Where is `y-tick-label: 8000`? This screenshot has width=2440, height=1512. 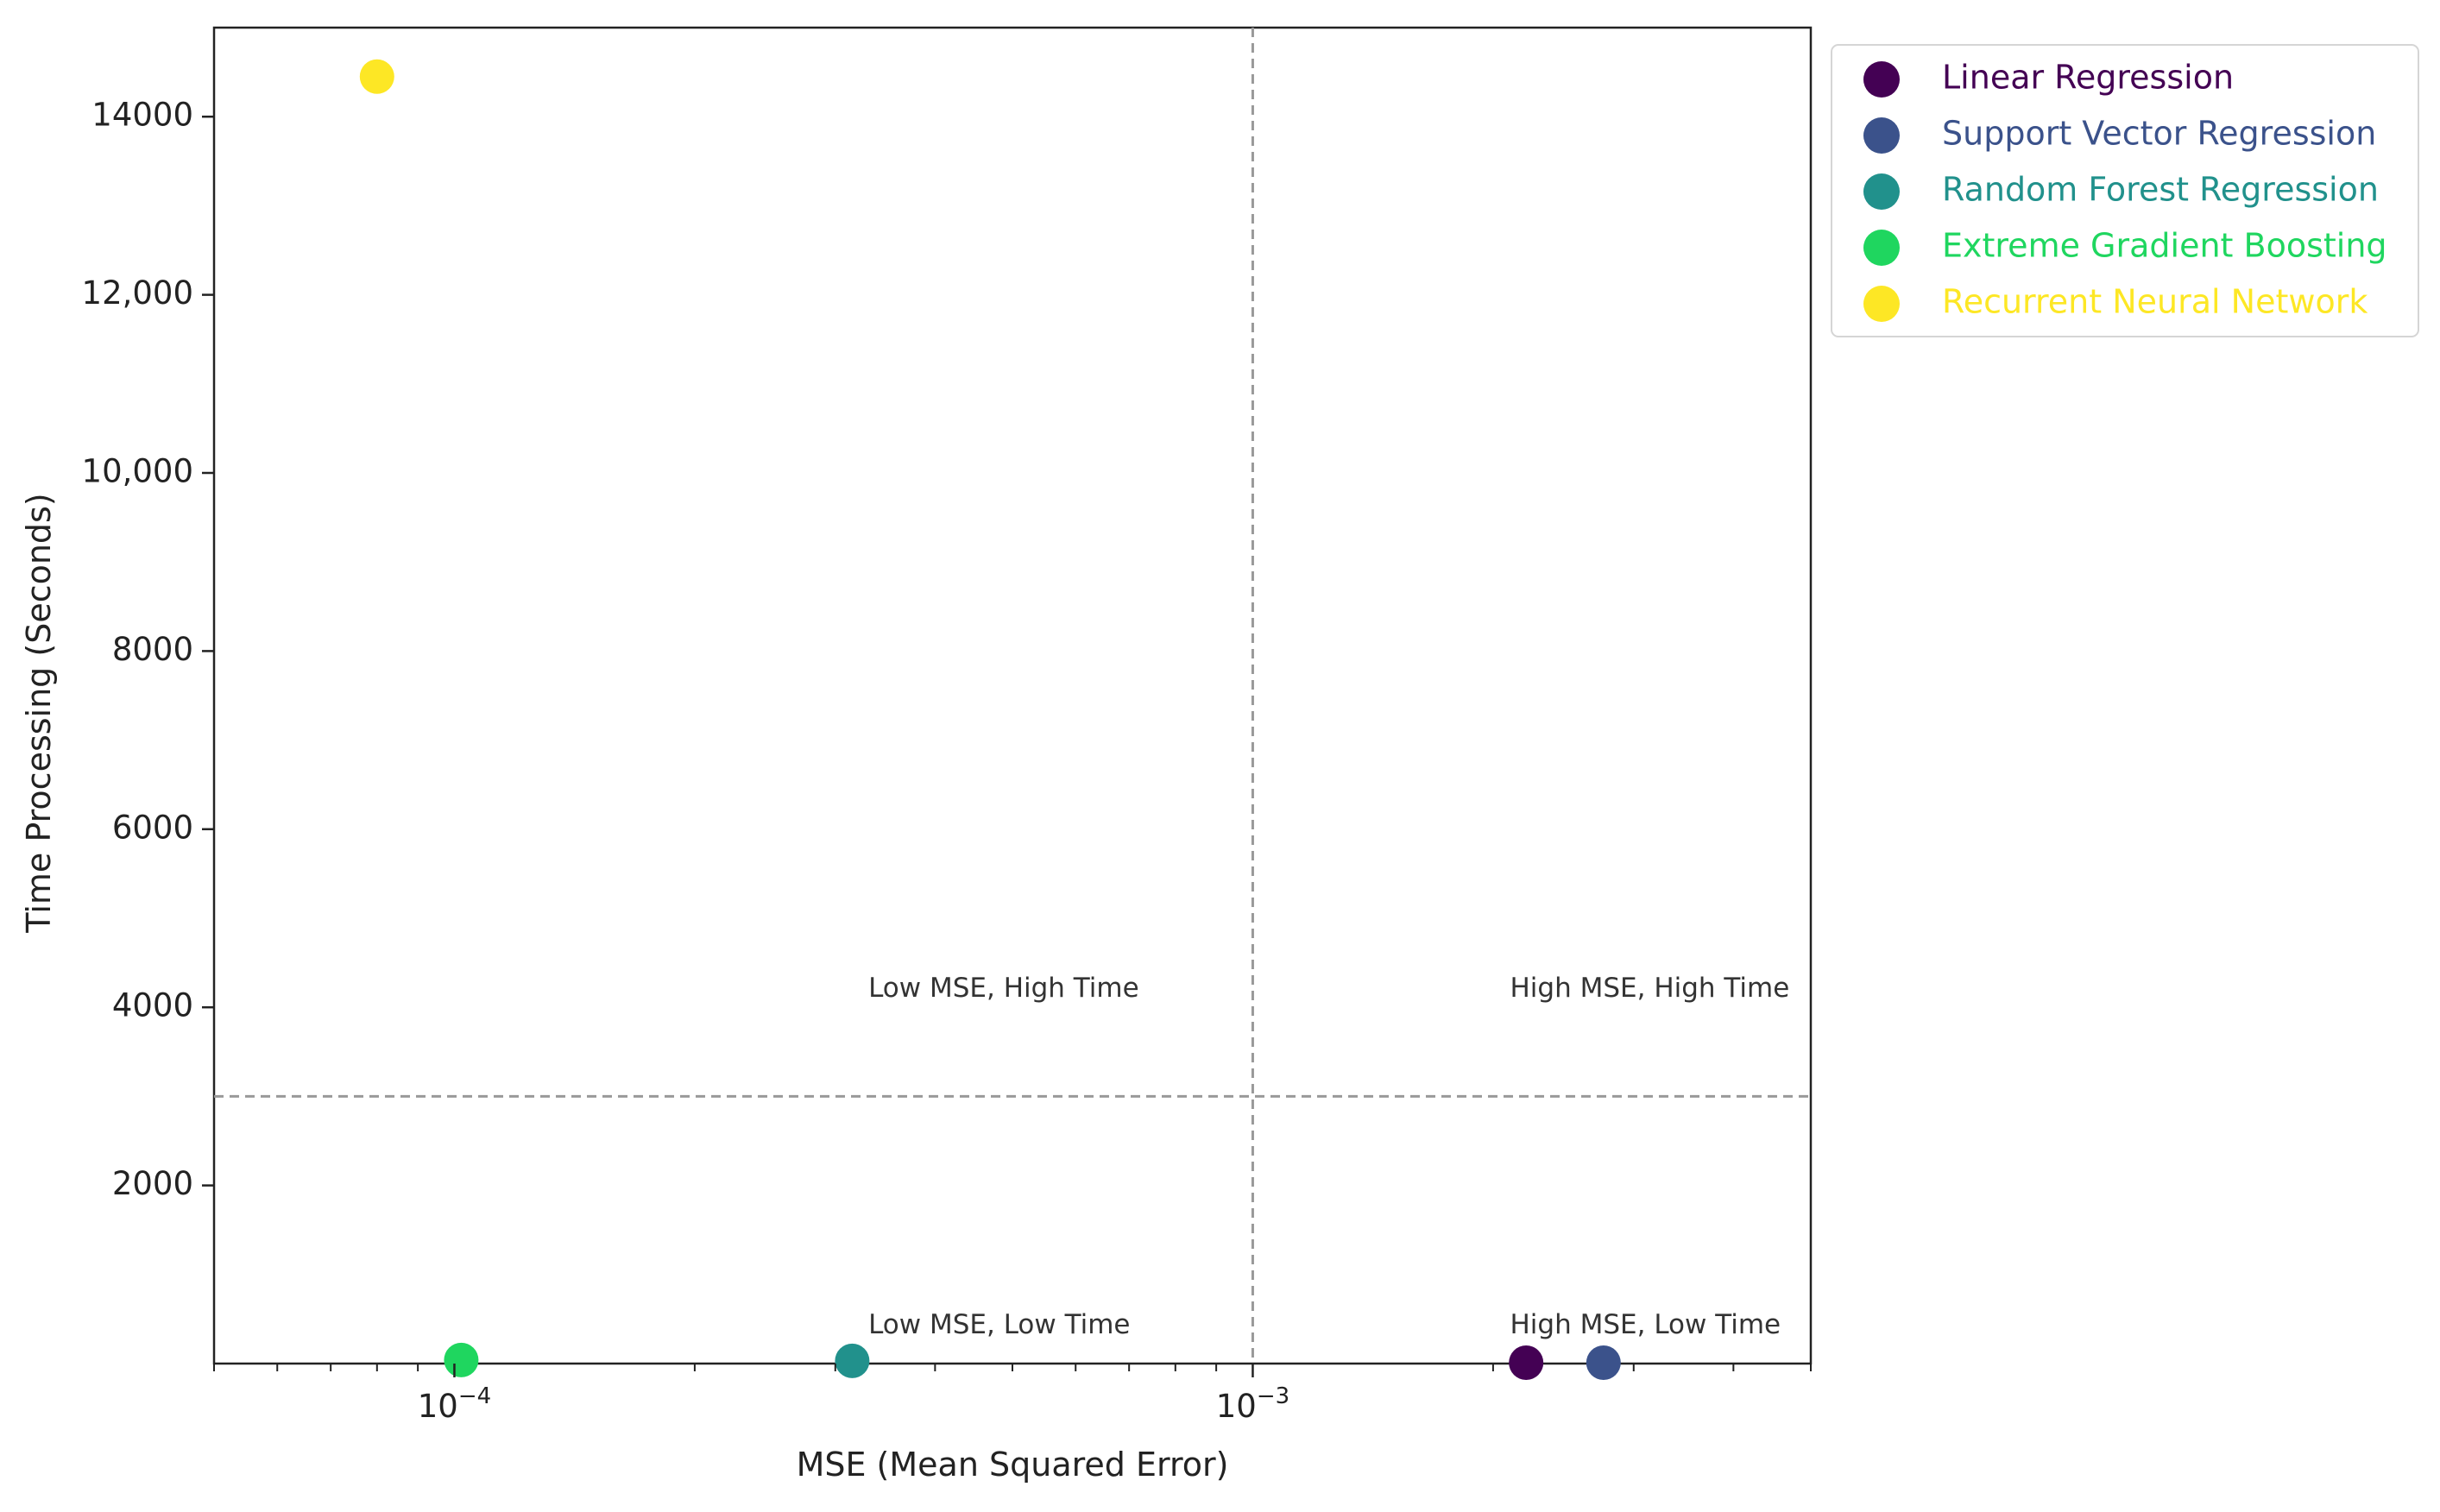
y-tick-label: 8000 is located at coordinates (152, 650).